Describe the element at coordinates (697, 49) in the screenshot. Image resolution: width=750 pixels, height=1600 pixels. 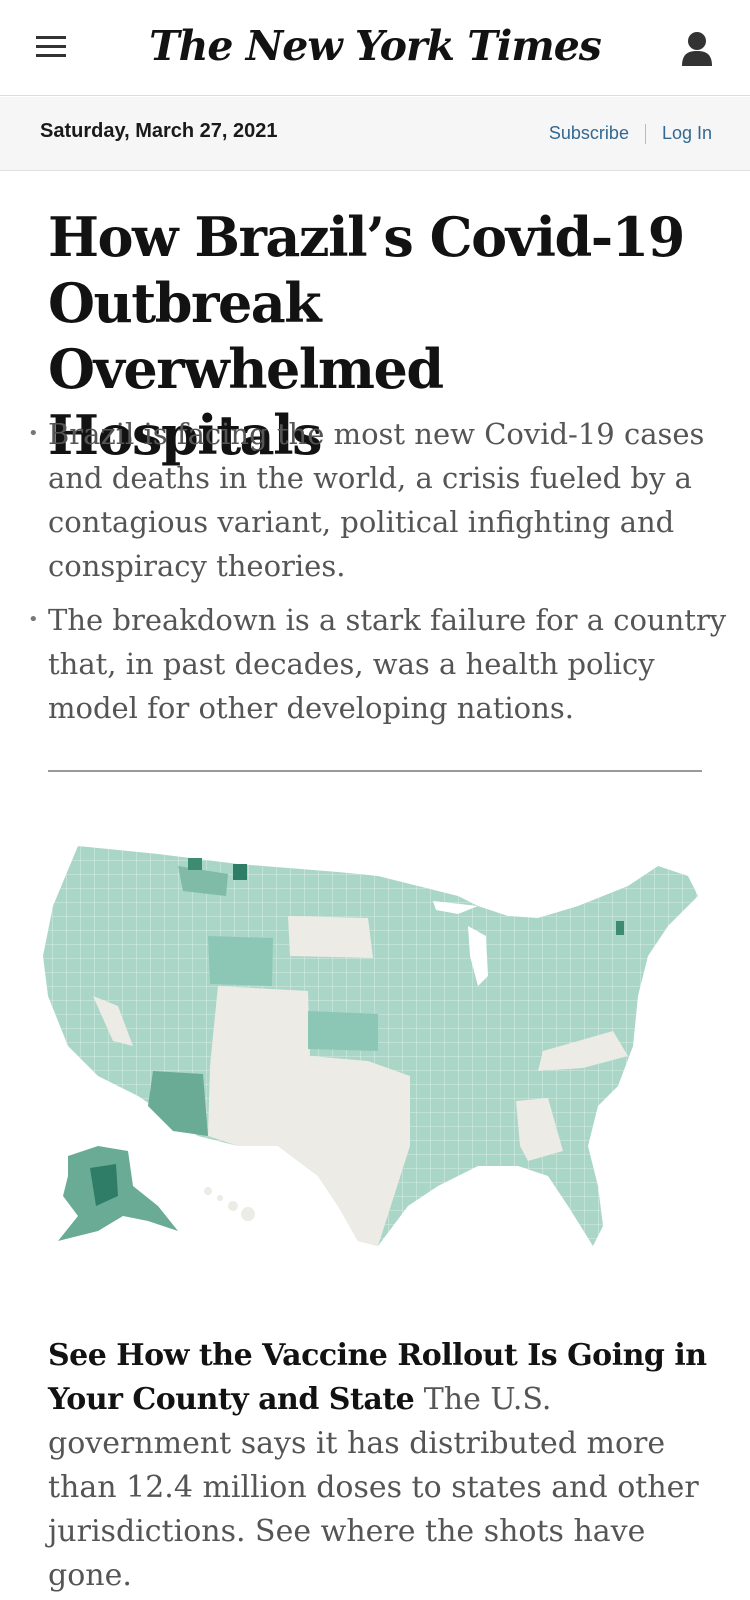
I see `user-account-icon` at that location.